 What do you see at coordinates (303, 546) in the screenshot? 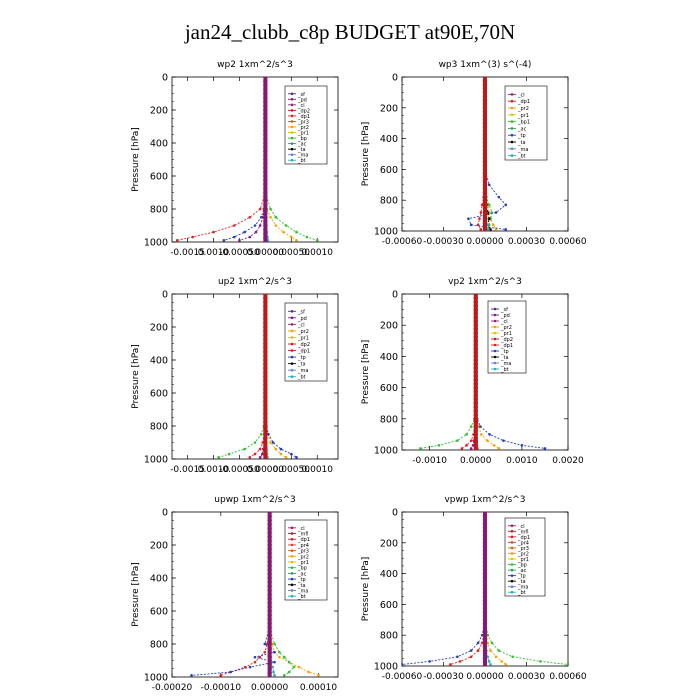
I see `legend-label: _pr4` at bounding box center [303, 546].